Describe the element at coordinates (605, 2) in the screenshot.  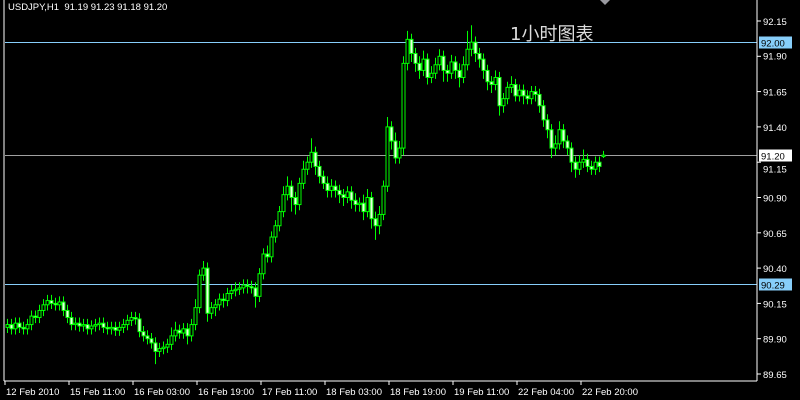
I see `chart-shift-marker-icon` at that location.